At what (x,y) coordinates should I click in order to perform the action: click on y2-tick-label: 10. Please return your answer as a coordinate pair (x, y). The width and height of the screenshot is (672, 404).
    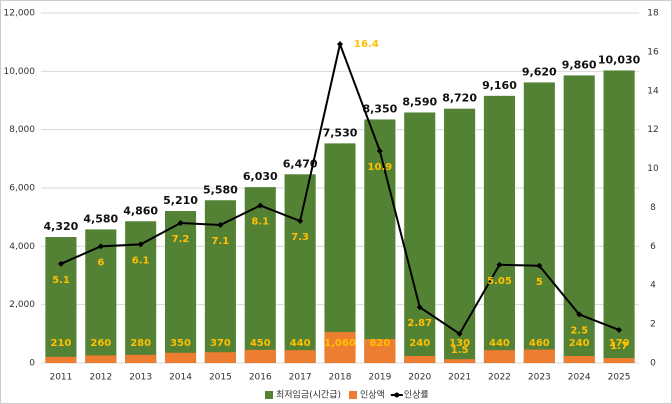
    Looking at the image, I should click on (653, 169).